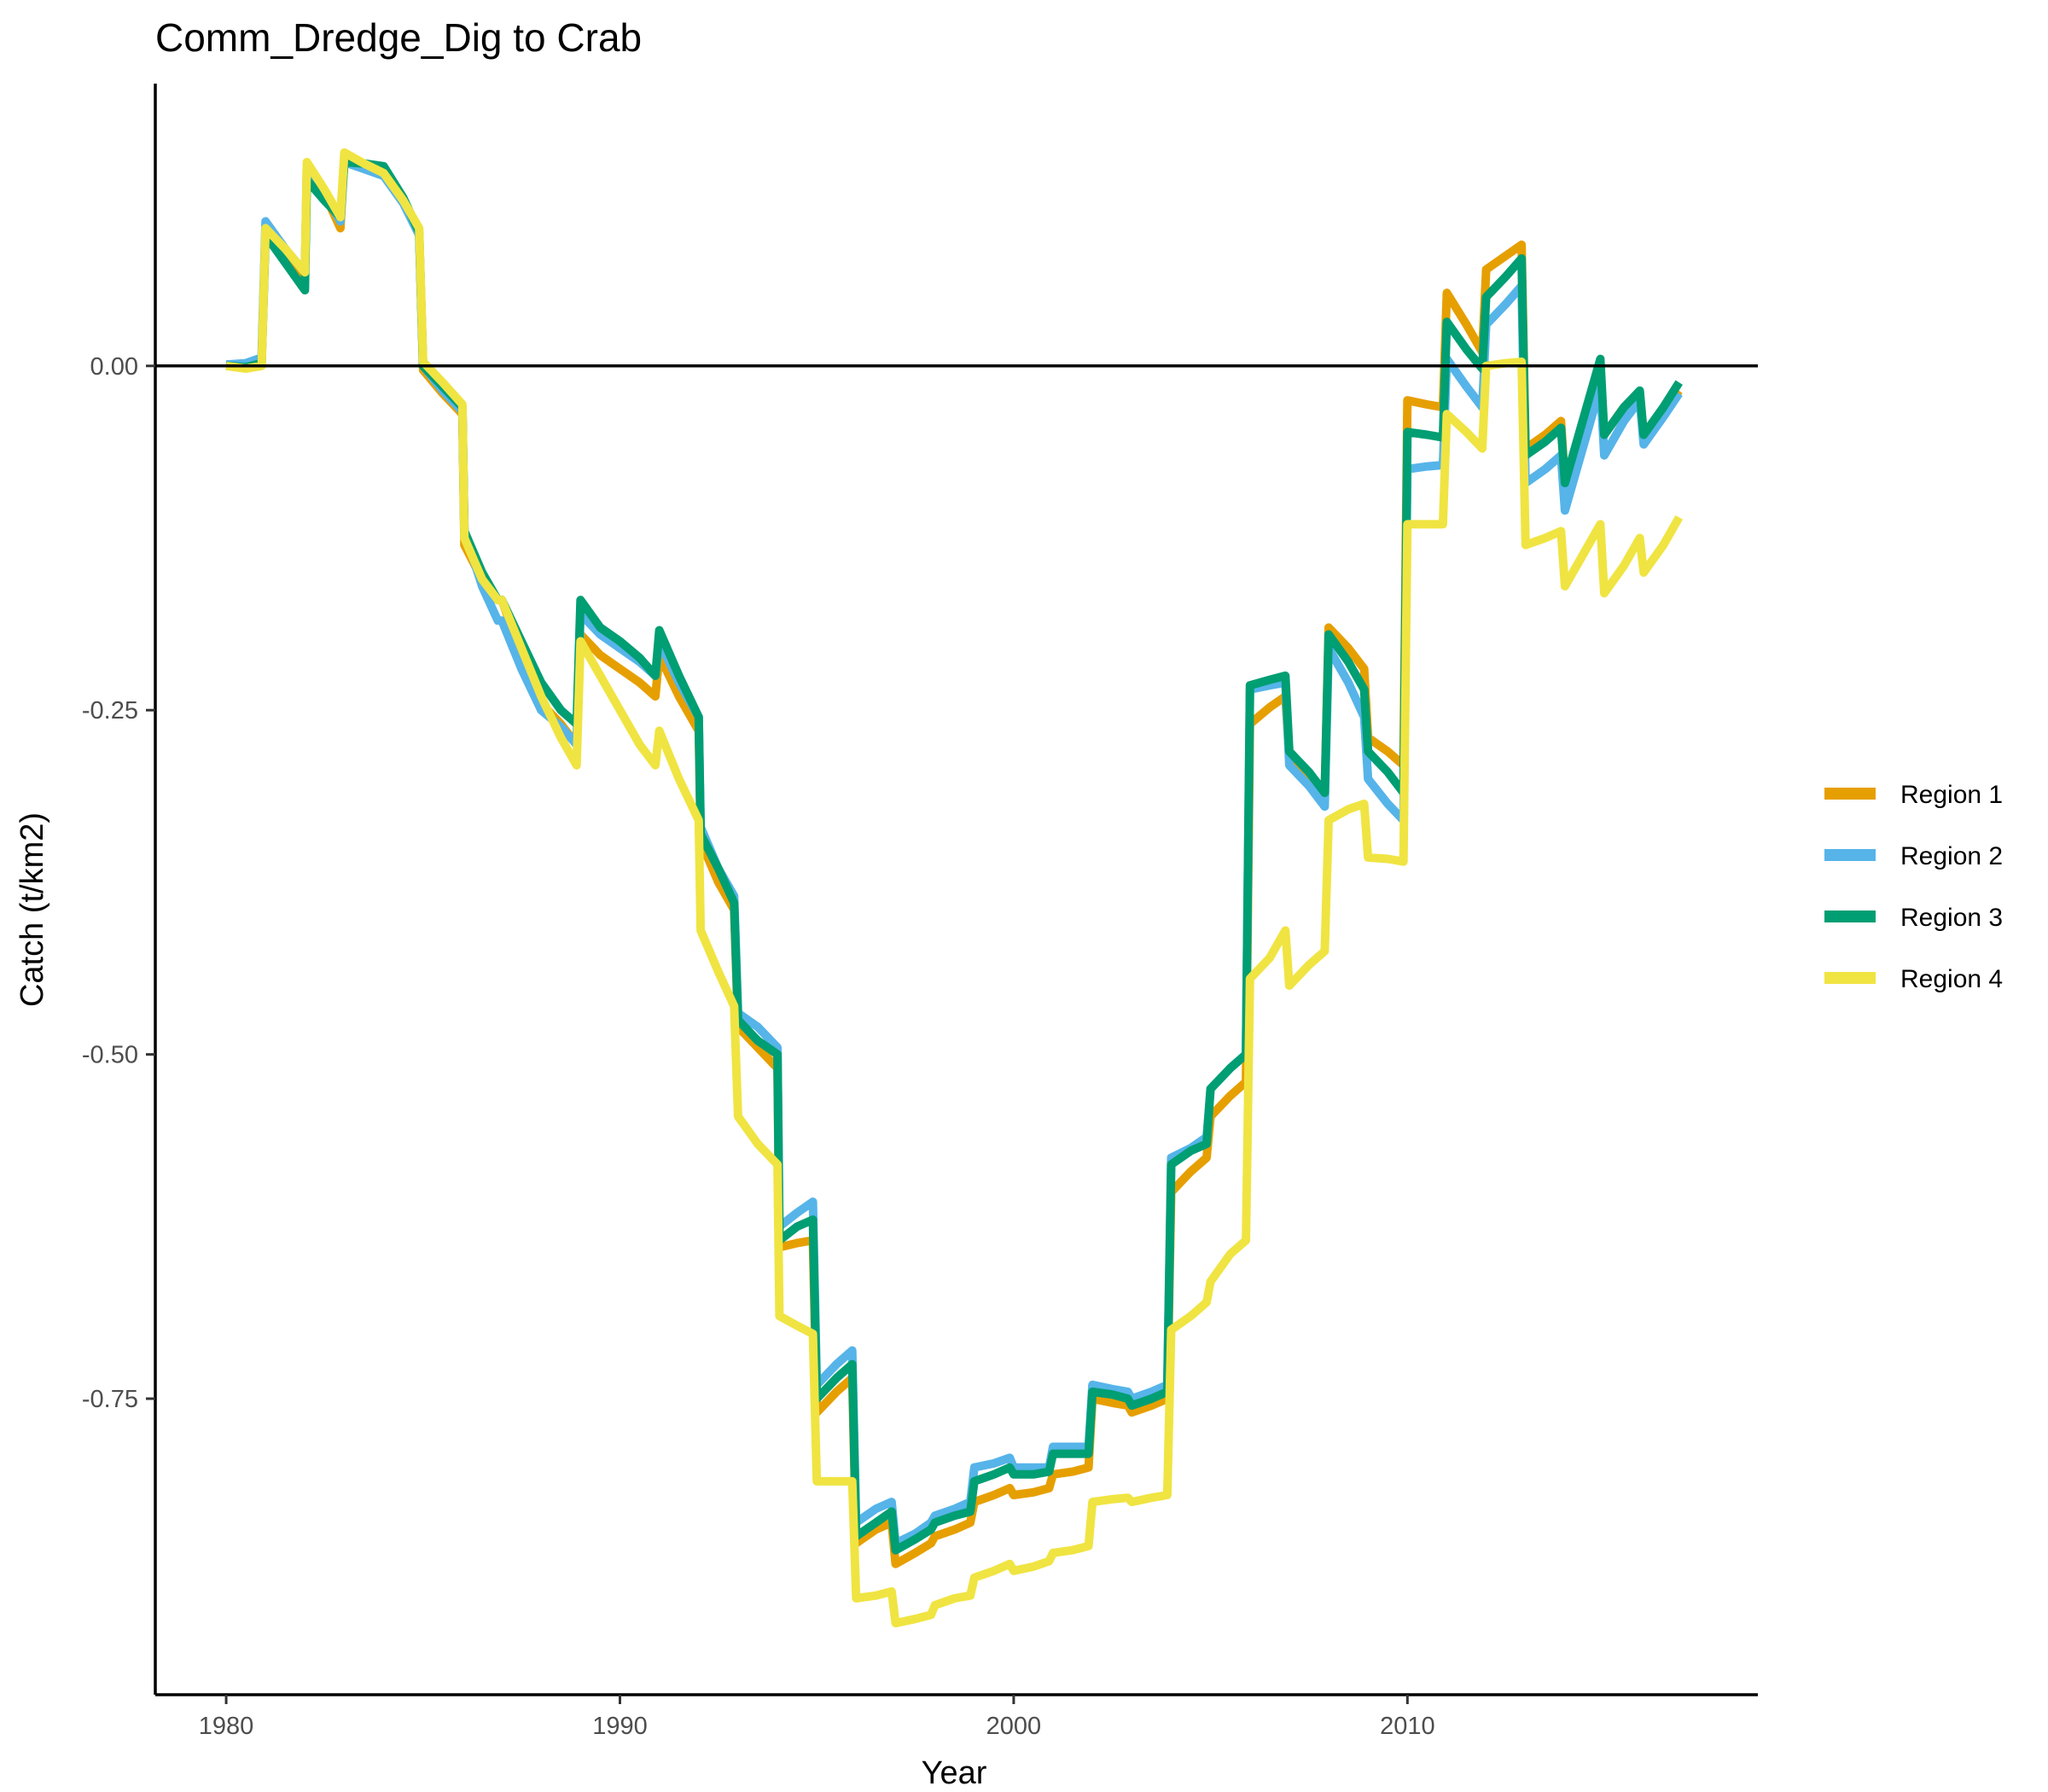  Describe the element at coordinates (955, 1773) in the screenshot. I see `x-axis-title: Year` at that location.